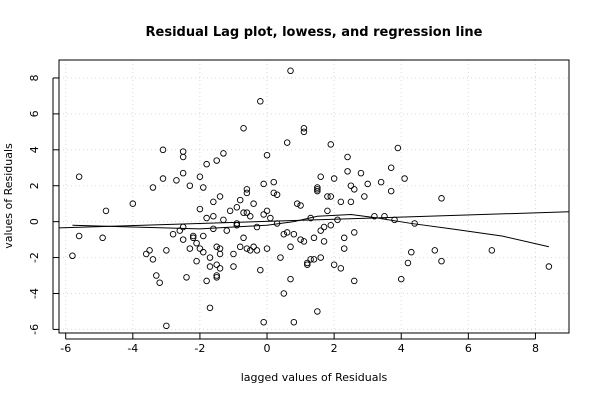 The height and width of the screenshot is (400, 599). What do you see at coordinates (267, 348) in the screenshot?
I see `x-tick-label: 0` at bounding box center [267, 348].